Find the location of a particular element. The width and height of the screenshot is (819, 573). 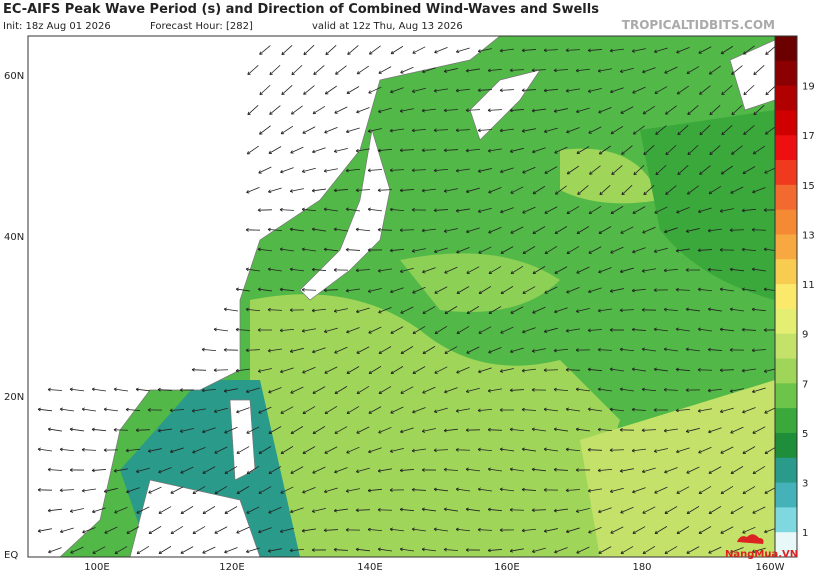

watermark: NangMua.VN is located at coordinates (761, 547).